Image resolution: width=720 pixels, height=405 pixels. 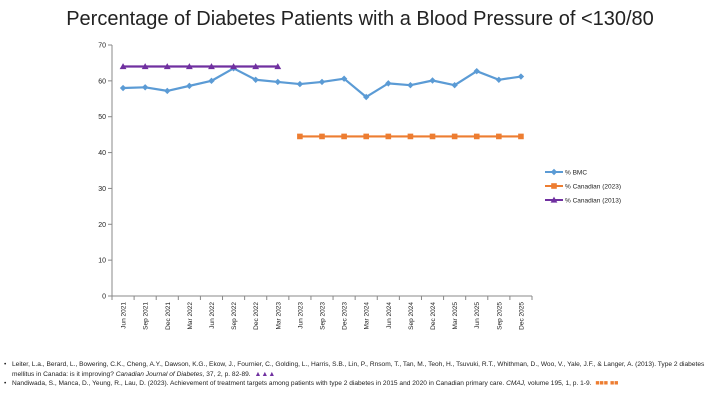 I want to click on purple-triangle-swatch: ▲▲▲, so click(x=265, y=374).